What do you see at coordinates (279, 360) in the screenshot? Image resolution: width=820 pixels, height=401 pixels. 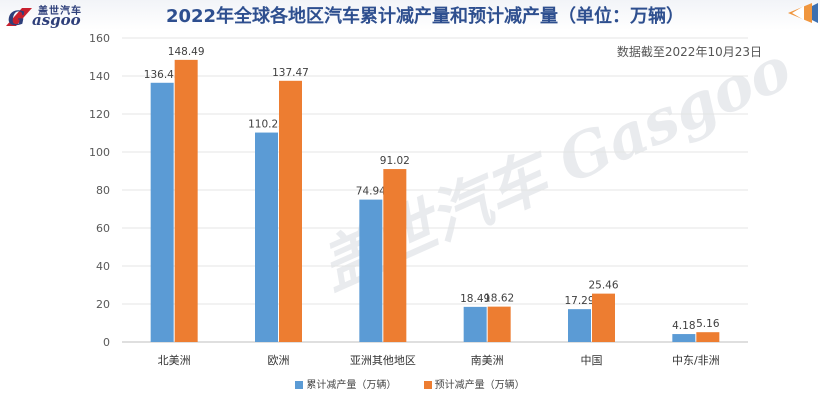 I see `x-tick-label: 欧洲` at bounding box center [279, 360].